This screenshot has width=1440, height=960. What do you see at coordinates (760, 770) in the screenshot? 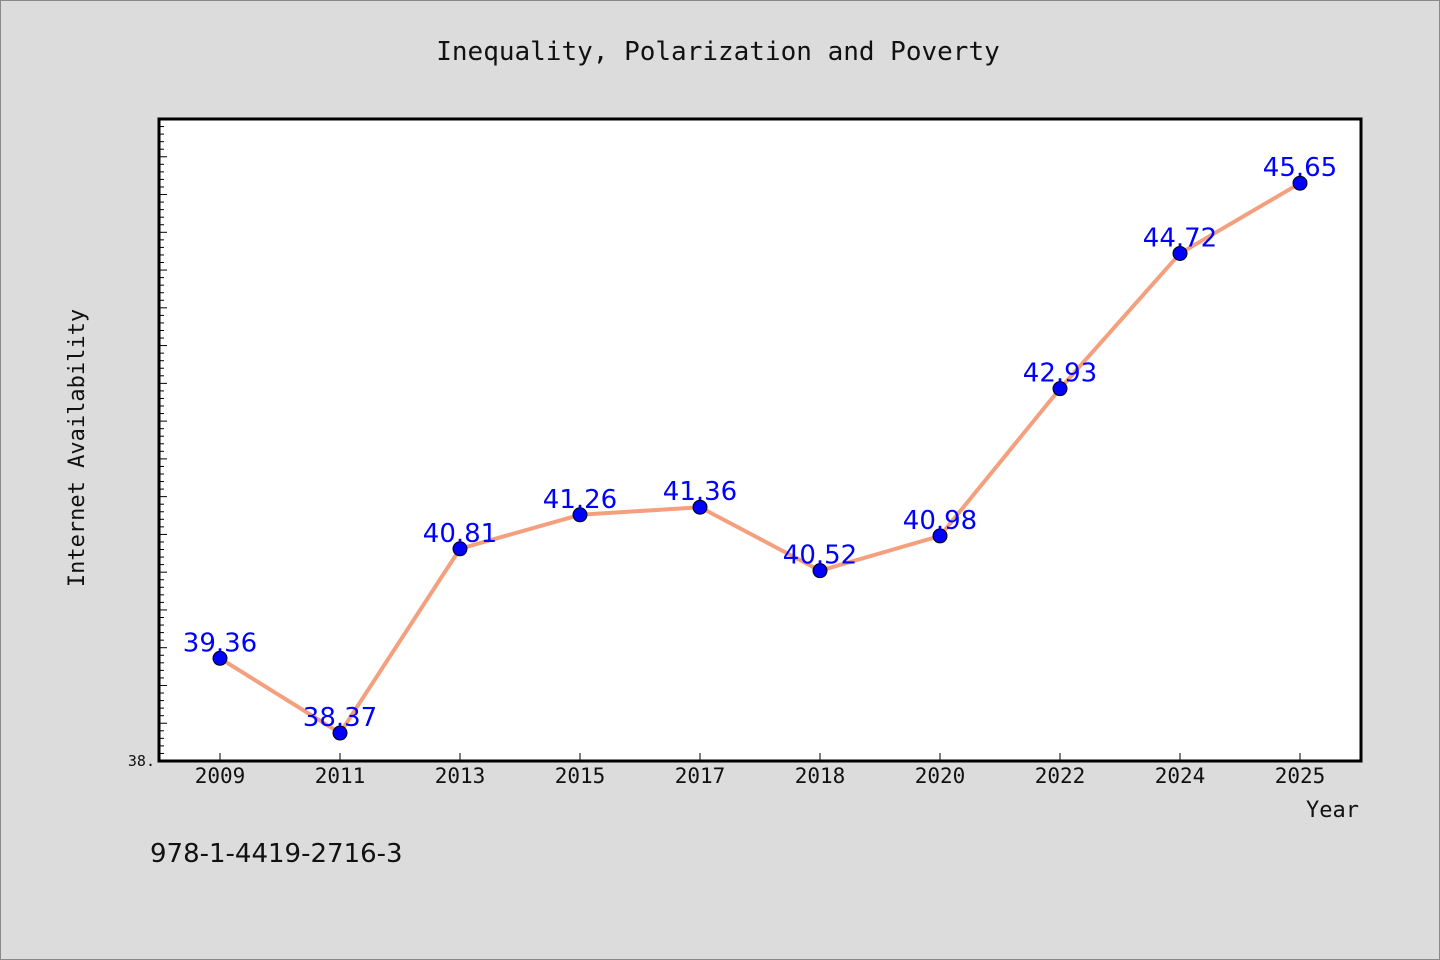
I see `x-axis-ticks: 2009 2011 2013 2015 2017 2018 2020 2022 2024 2025` at bounding box center [760, 770].